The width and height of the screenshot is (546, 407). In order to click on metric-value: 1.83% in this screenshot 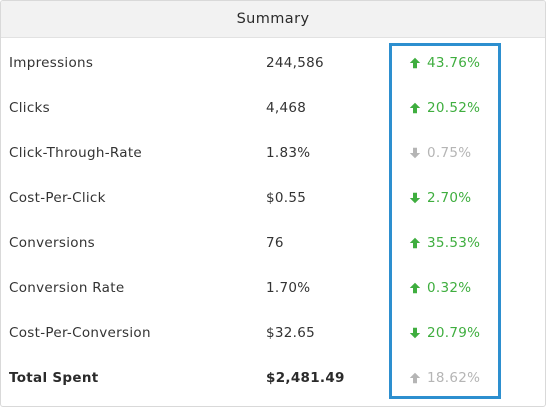, I will do `click(288, 153)`.